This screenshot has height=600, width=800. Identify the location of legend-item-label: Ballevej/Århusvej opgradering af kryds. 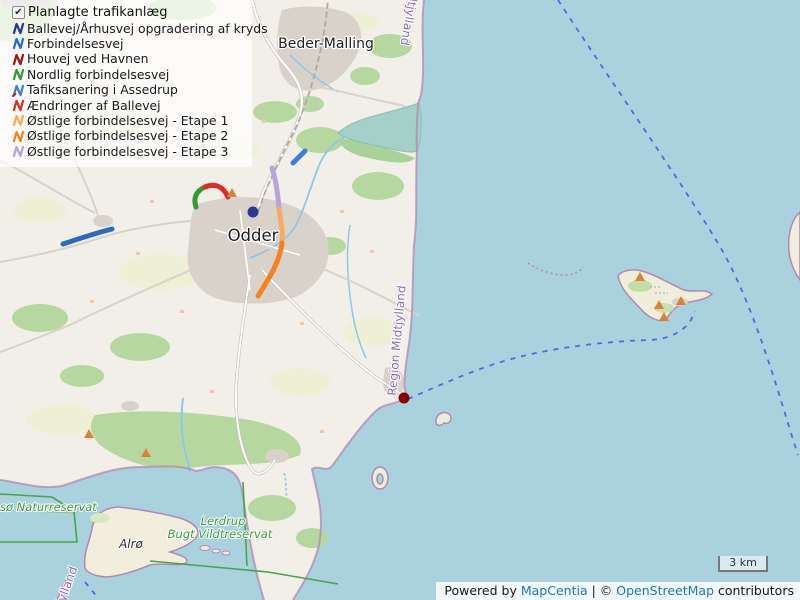
(147, 28).